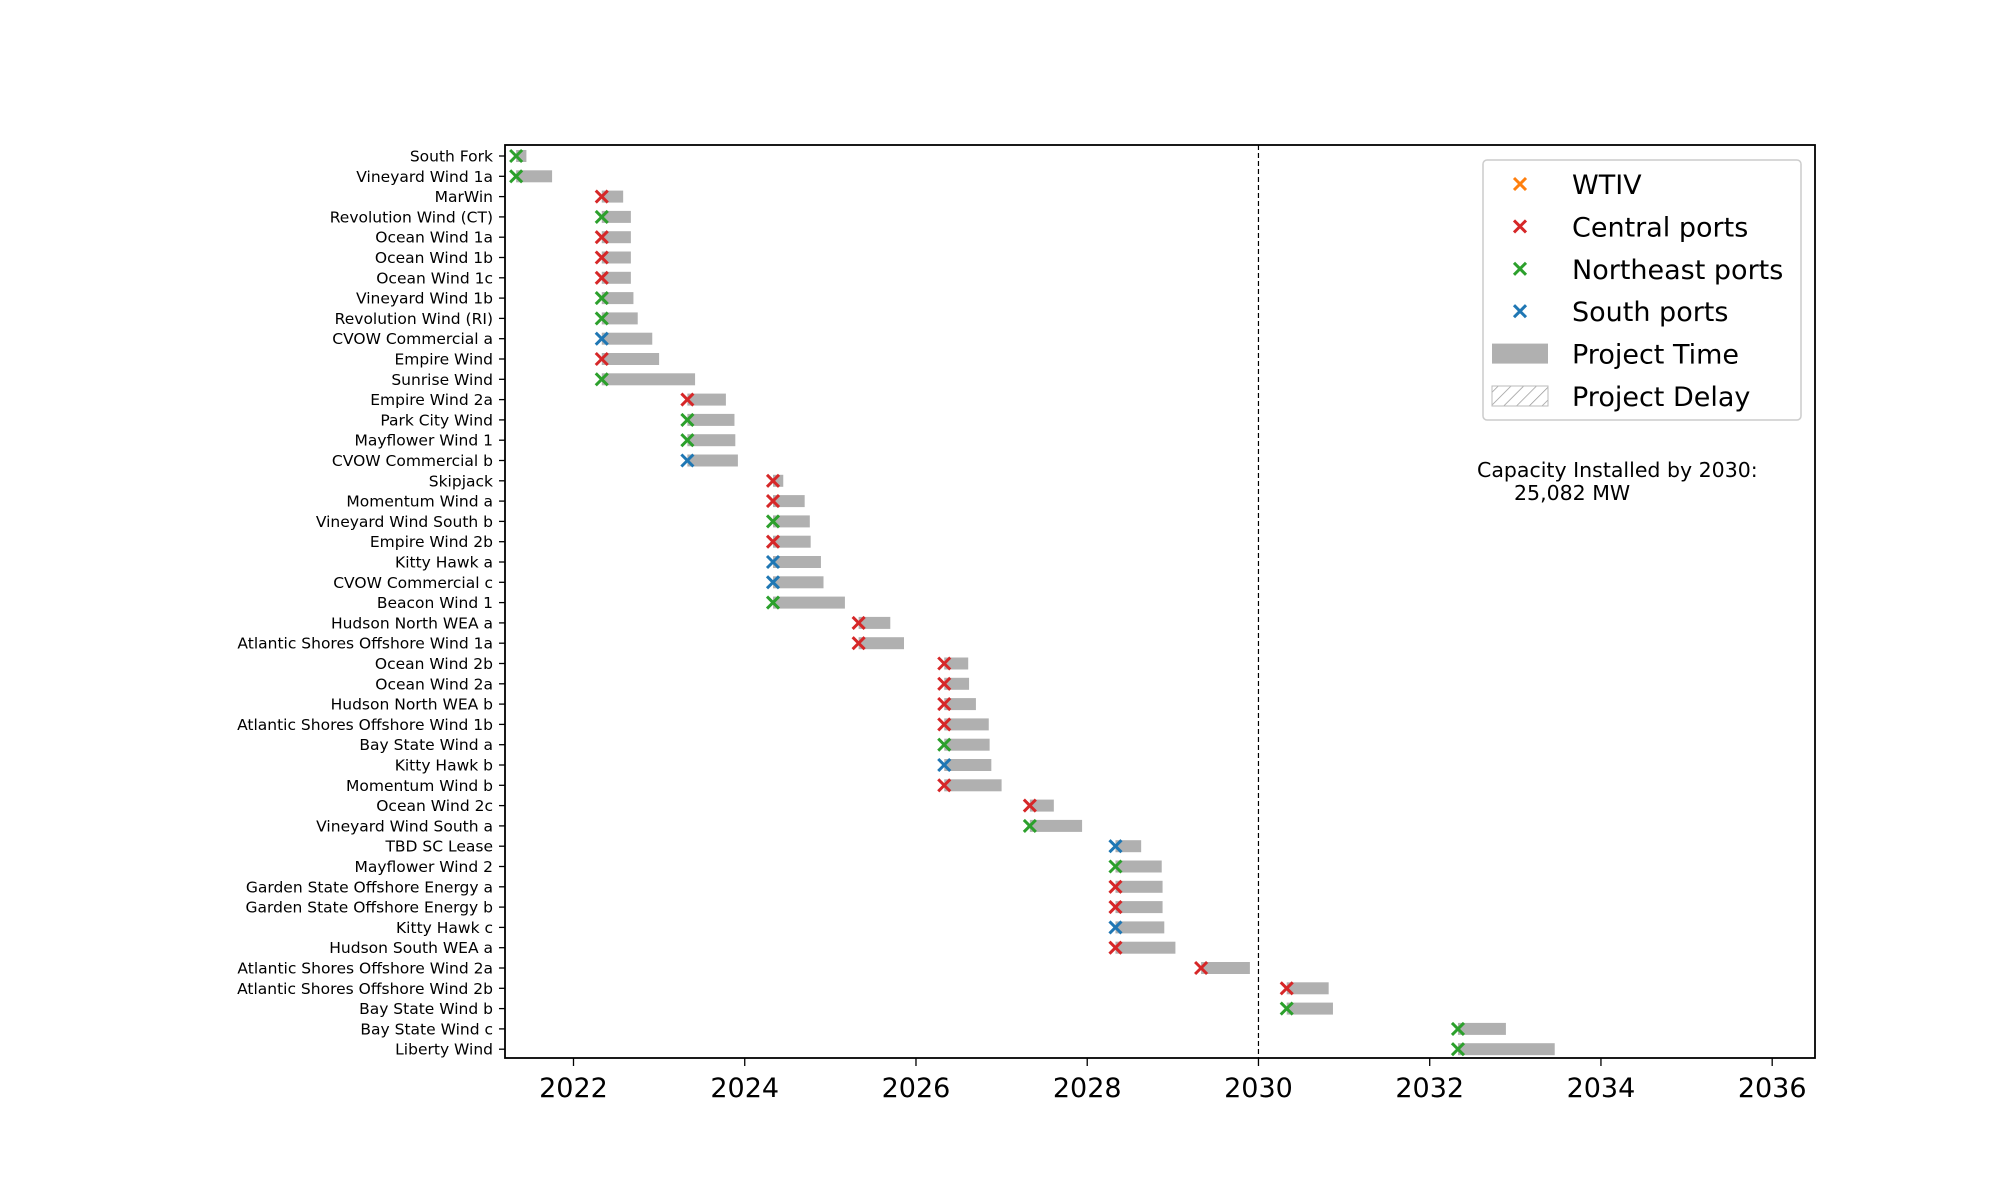 This screenshot has width=2000, height=1200. Describe the element at coordinates (1772, 1088) in the screenshot. I see `x-tick-label: 2036` at that location.